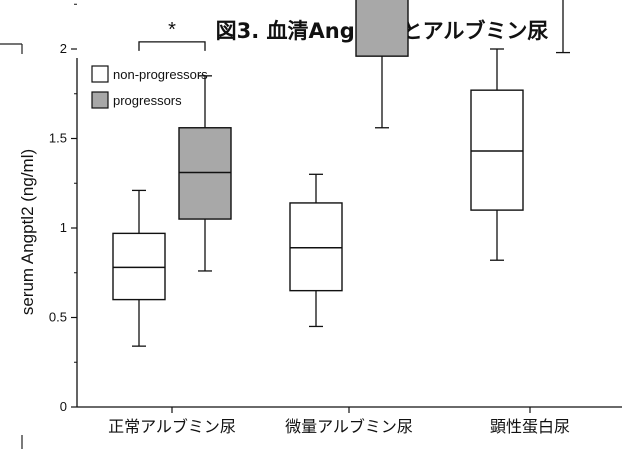 Image resolution: width=625 pixels, height=449 pixels. I want to click on x-category-label: 顕性蛋白尿, so click(530, 426).